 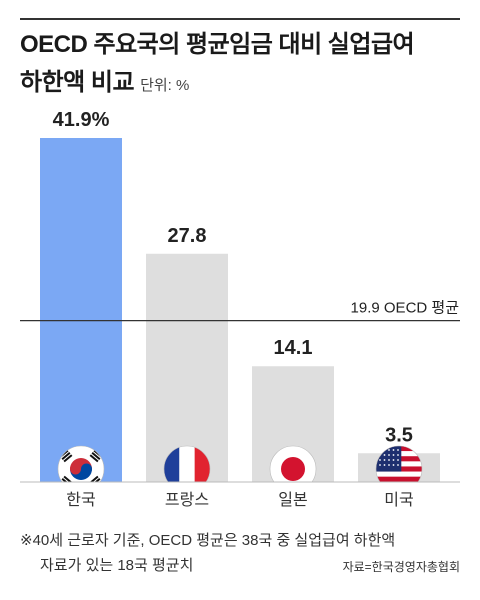 I want to click on value-label-2: 27.8, so click(x=187, y=236).